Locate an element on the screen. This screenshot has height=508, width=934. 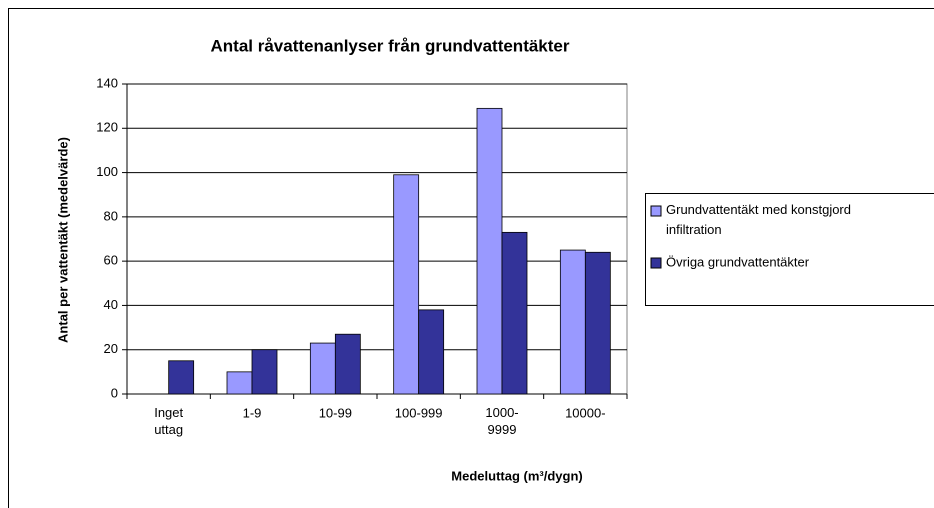
y-tick-label: 0 is located at coordinates (114, 392).